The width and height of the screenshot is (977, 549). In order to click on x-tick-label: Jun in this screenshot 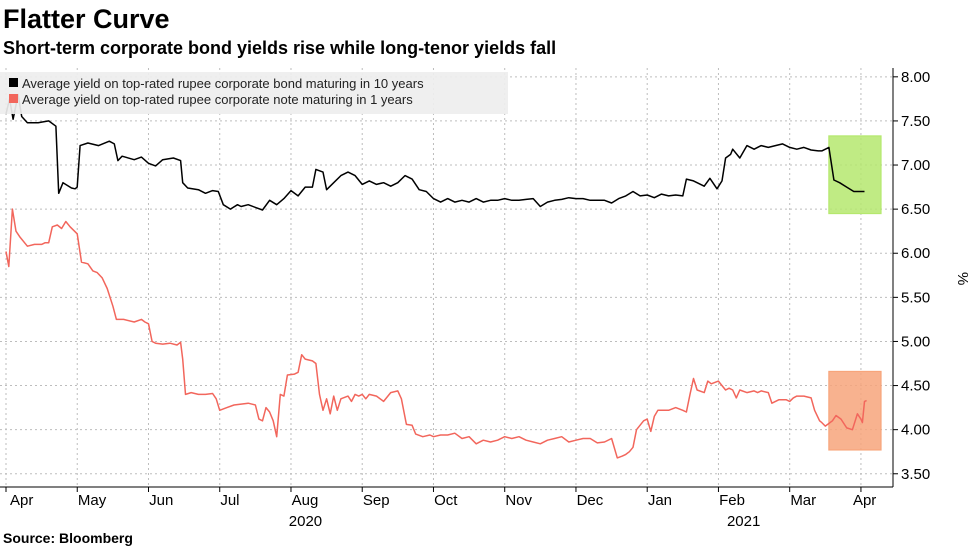, I will do `click(161, 500)`.